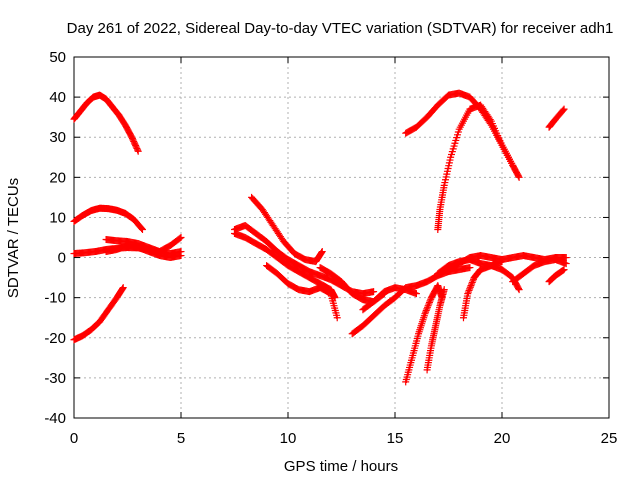 The height and width of the screenshot is (480, 640). I want to click on series-arc18, so click(470, 267).